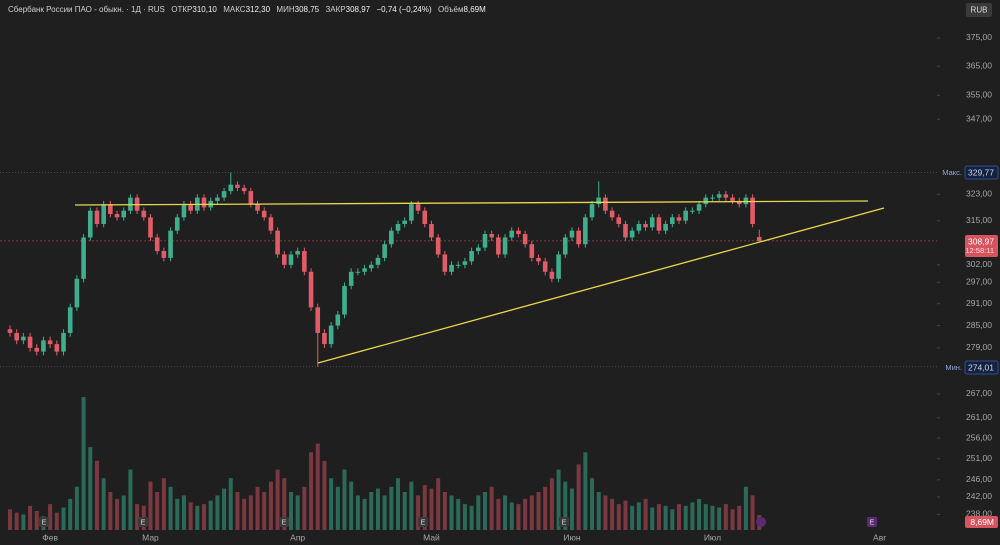  I want to click on y-tick-label: 302,00, so click(979, 264).